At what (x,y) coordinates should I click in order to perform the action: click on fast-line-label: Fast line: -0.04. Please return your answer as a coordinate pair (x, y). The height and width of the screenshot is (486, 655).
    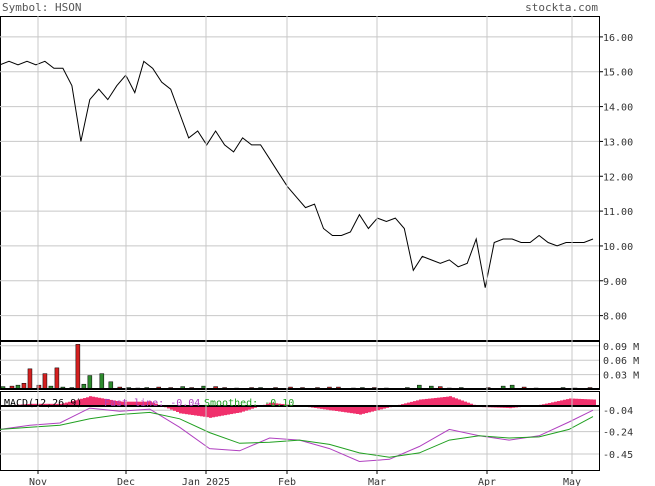
    Looking at the image, I should click on (152, 403).